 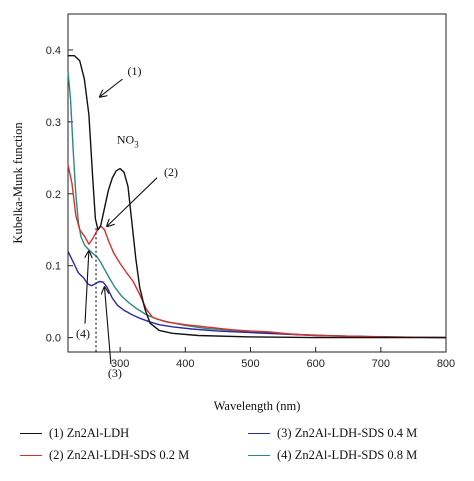 What do you see at coordinates (134, 71) in the screenshot?
I see `annotation-label: (1)` at bounding box center [134, 71].